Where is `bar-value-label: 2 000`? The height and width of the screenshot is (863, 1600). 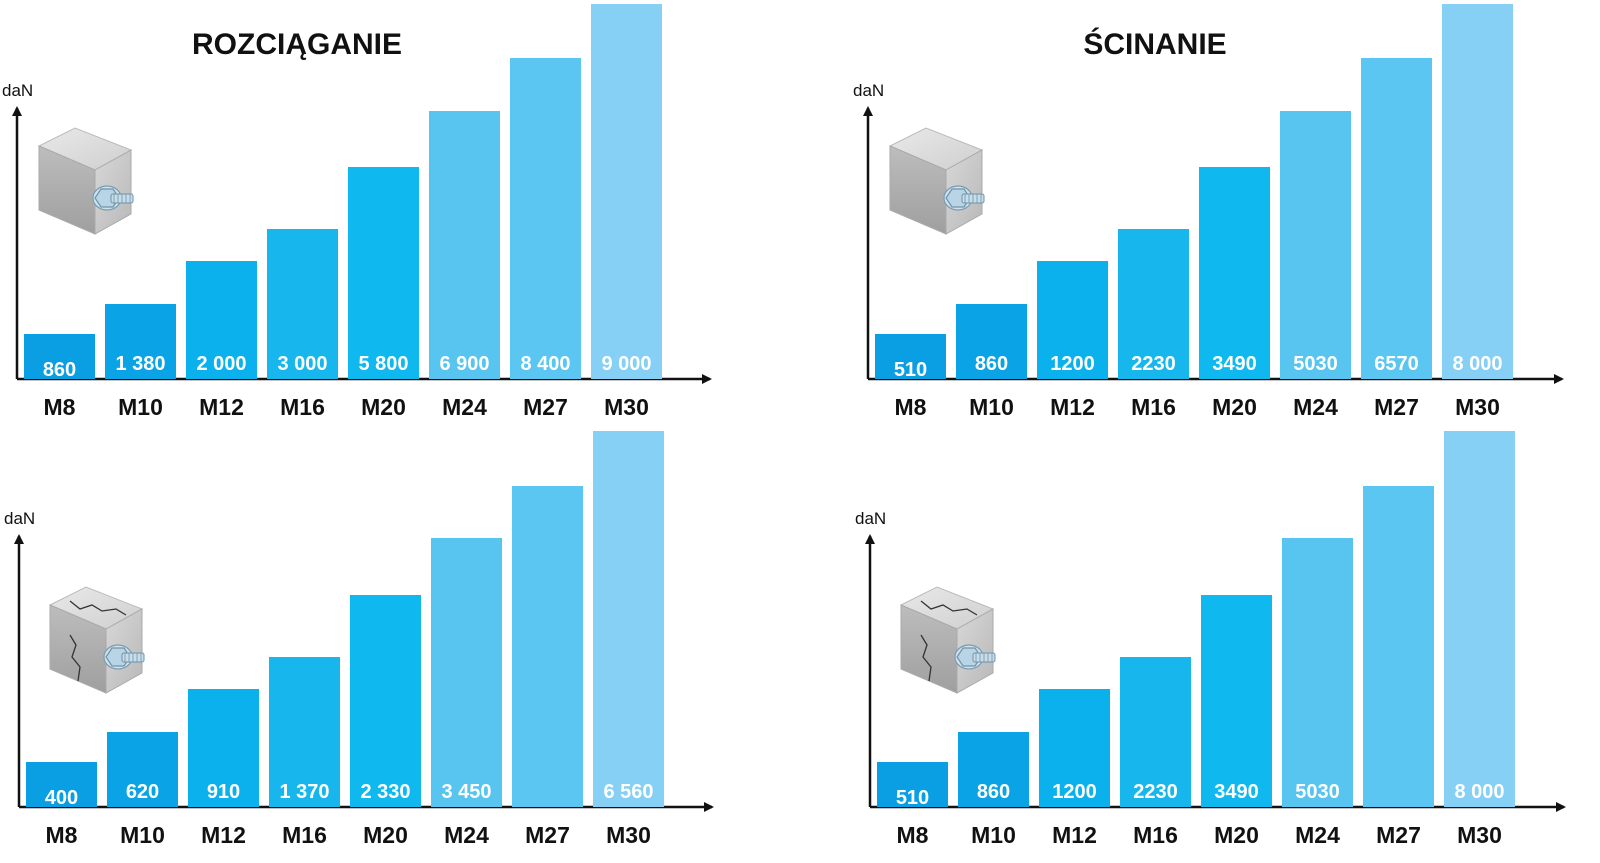
bar-value-label: 2 000 is located at coordinates (221, 364).